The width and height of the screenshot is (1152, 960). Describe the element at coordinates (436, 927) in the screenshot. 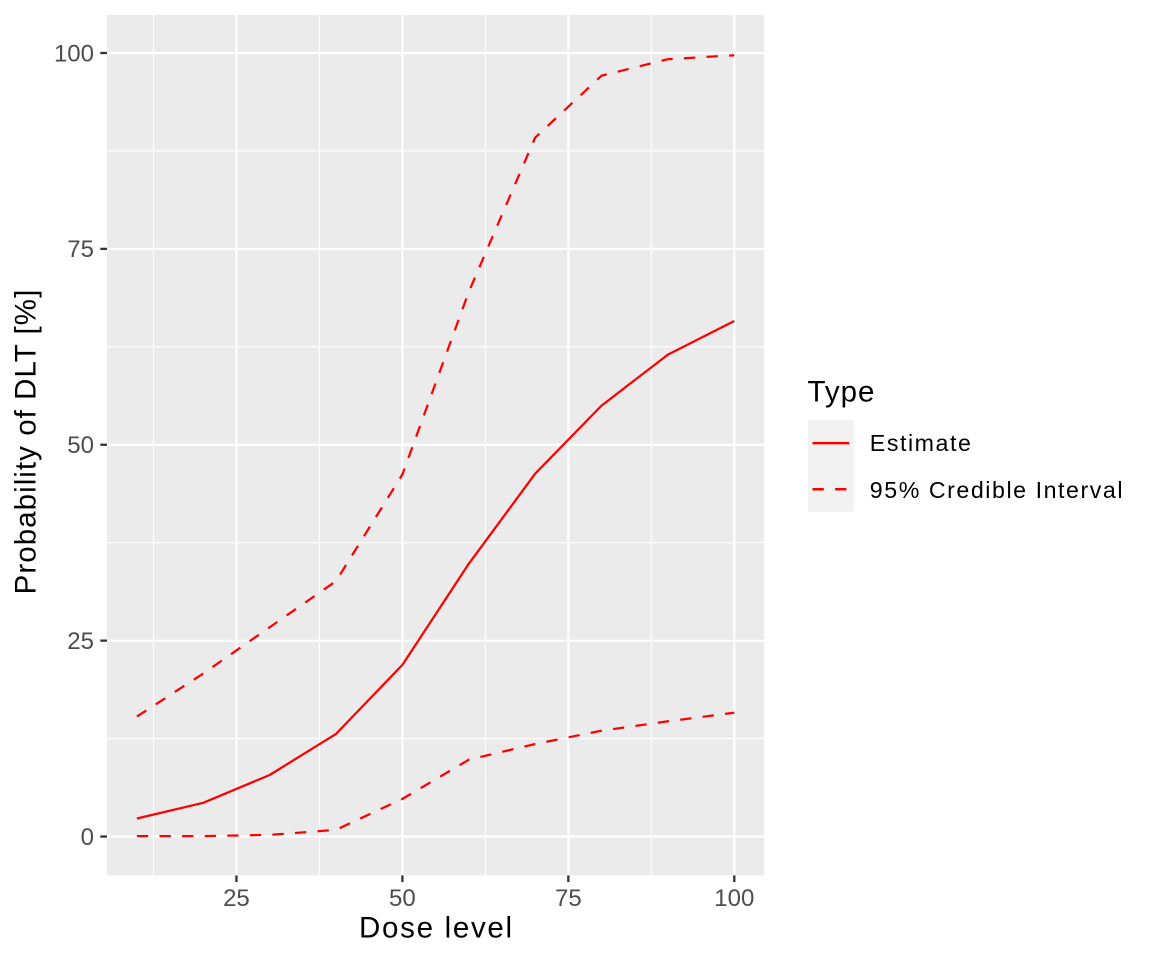

I see `svg-text: Dose level` at that location.